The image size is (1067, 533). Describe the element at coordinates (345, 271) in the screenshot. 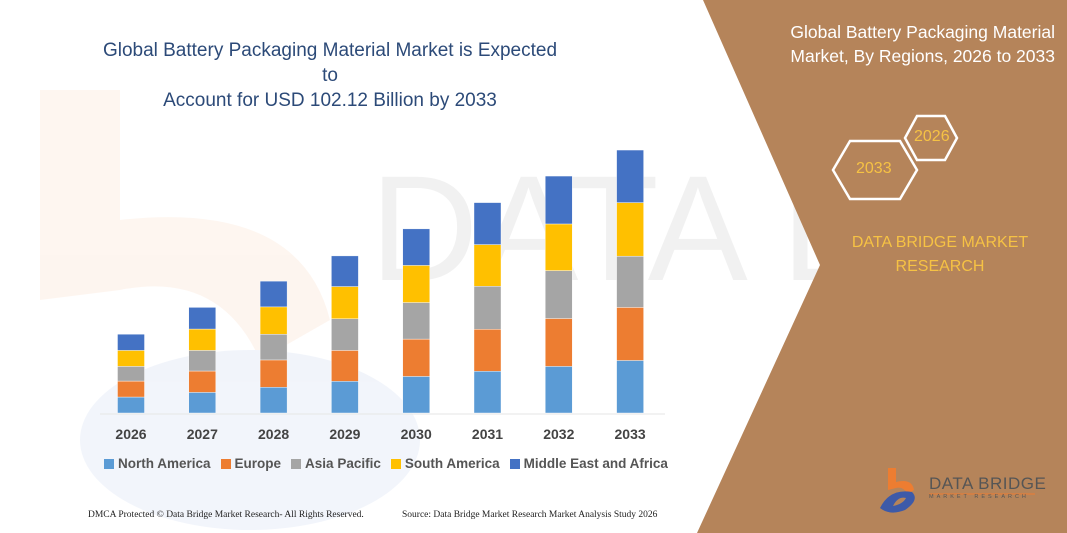

I see `bar-segment-2029-middle-east-and-africa` at that location.